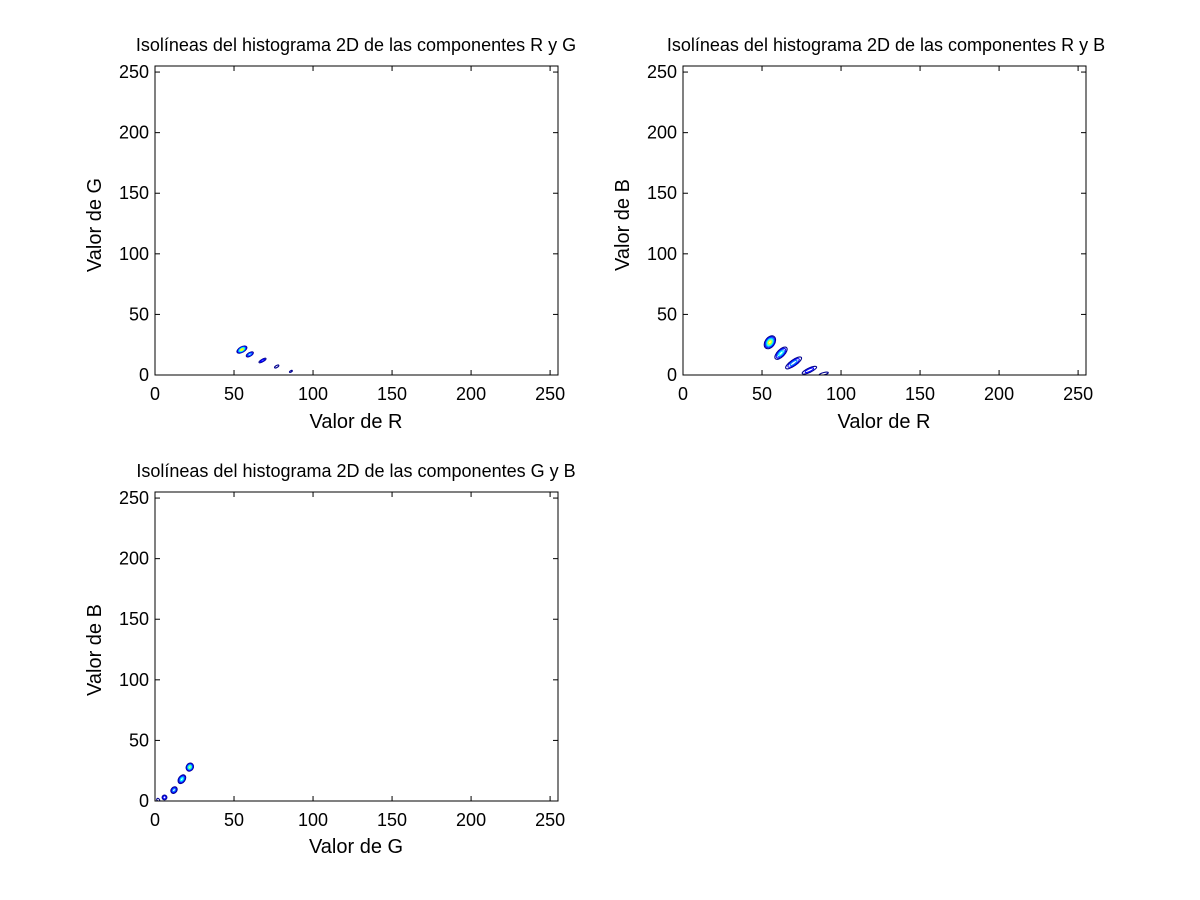  Describe the element at coordinates (356, 847) in the screenshot. I see `x-axis-label: Valor de G` at that location.